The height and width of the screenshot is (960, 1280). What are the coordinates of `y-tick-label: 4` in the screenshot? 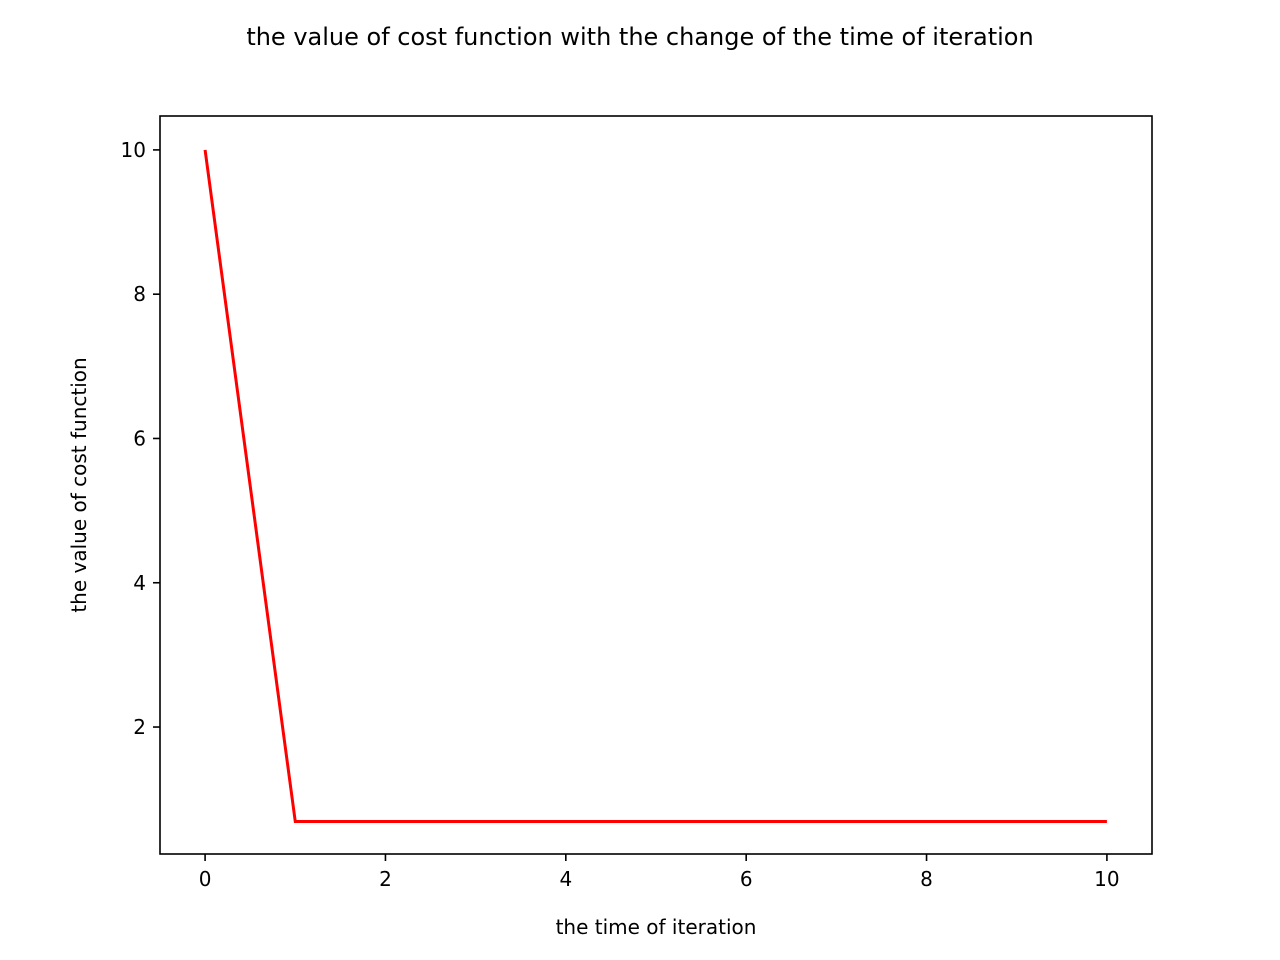 It's located at (139, 583).